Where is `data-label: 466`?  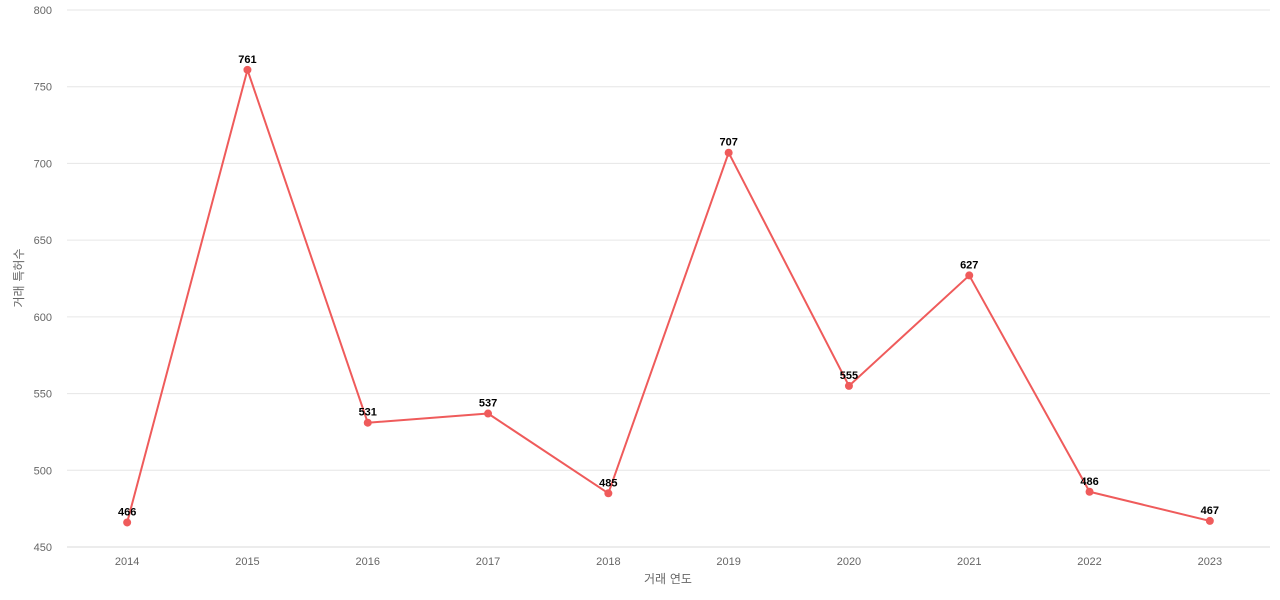 data-label: 466 is located at coordinates (127, 512).